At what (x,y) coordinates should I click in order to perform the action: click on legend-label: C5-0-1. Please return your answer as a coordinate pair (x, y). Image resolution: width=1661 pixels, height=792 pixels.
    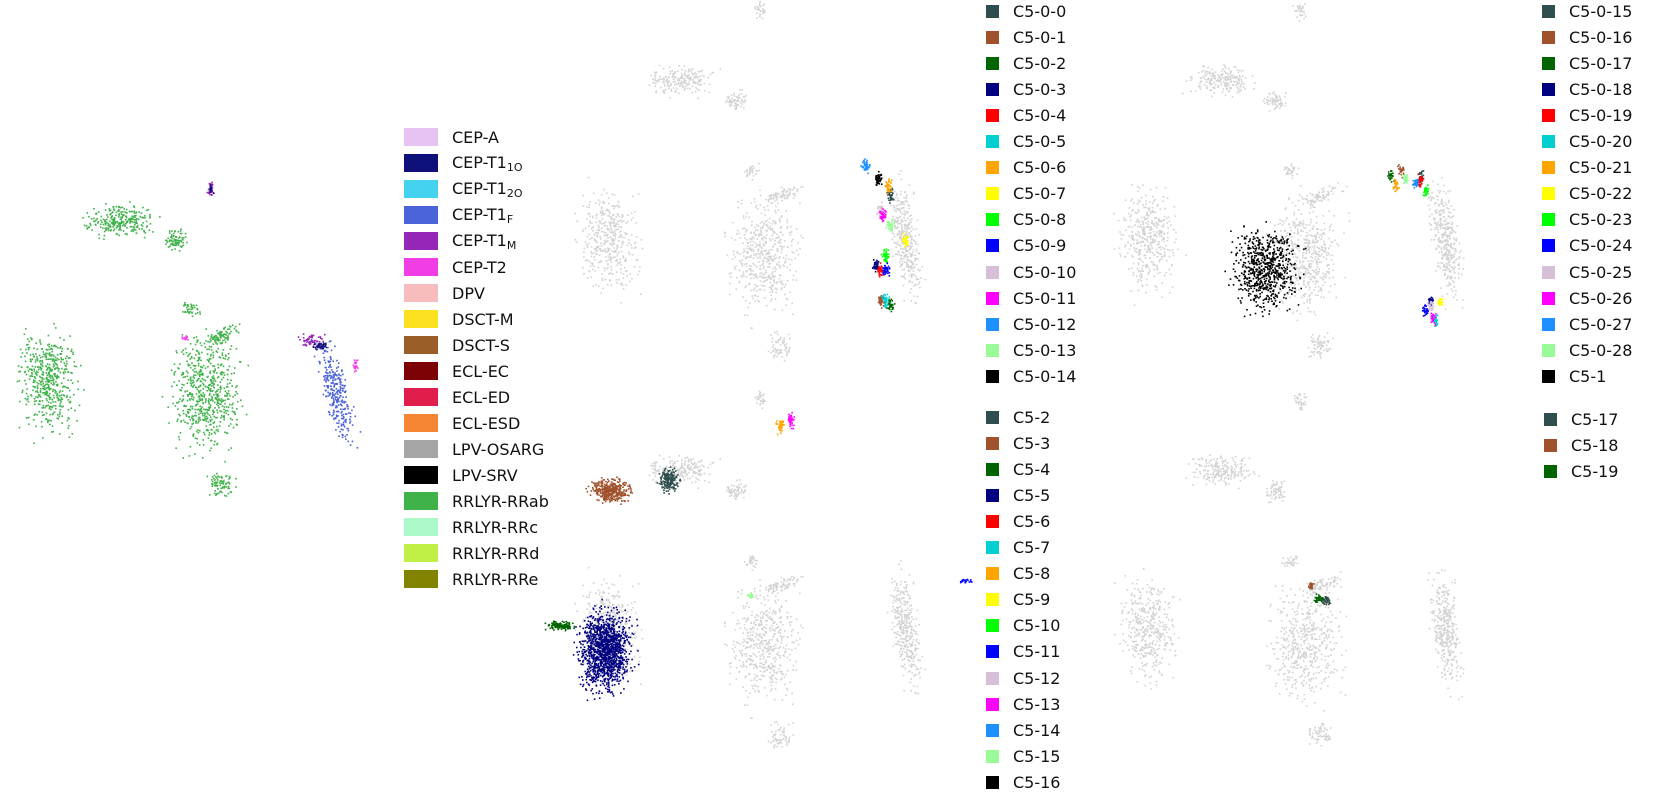
    Looking at the image, I should click on (1040, 37).